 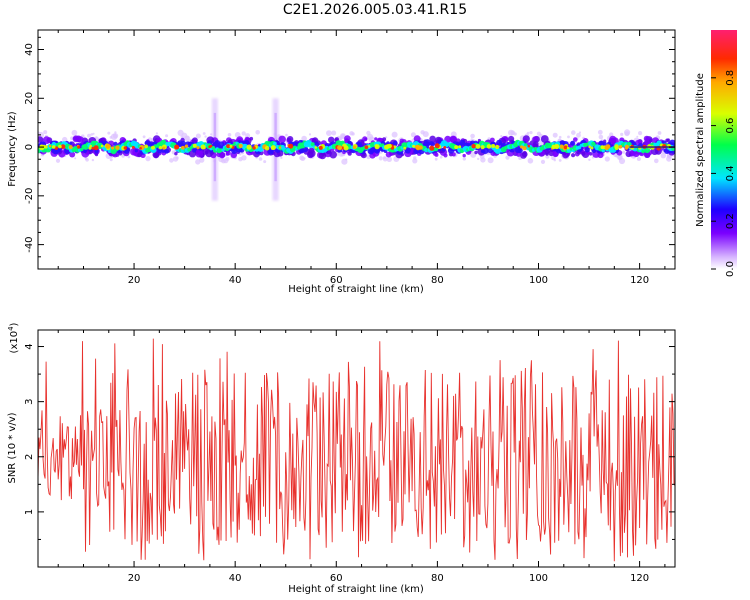 What do you see at coordinates (437, 280) in the screenshot?
I see `heatmap-x-tick-label: 80` at bounding box center [437, 280].